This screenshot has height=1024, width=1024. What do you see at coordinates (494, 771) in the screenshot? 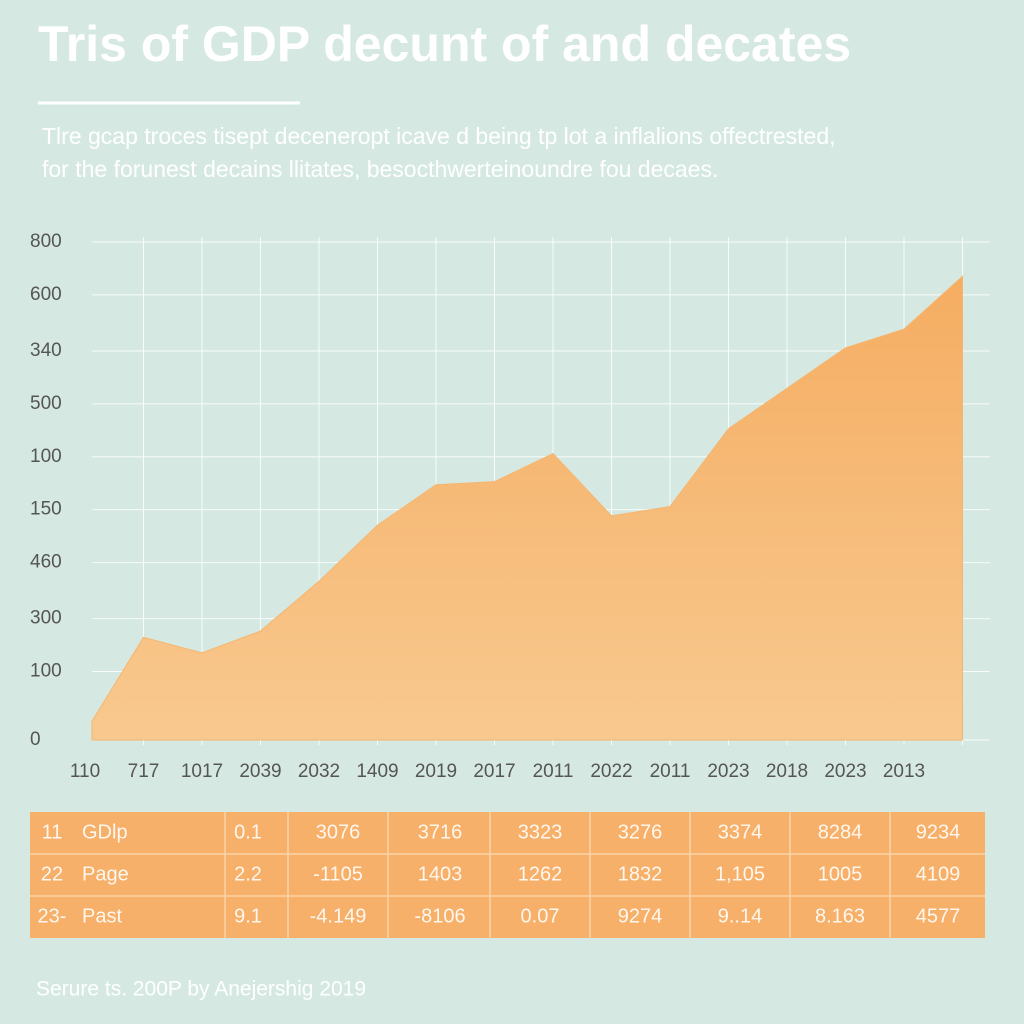
I see `x-tick-label: 2017` at bounding box center [494, 771].